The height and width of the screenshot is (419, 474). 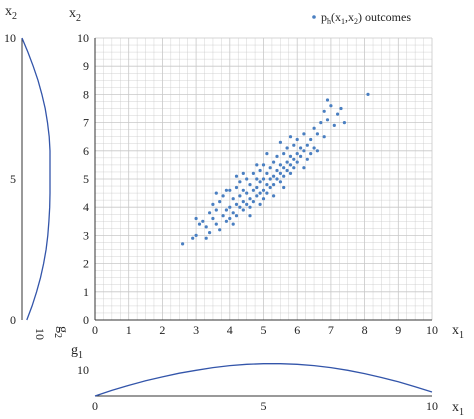 I want to click on x-tick-label: 0, so click(x=95, y=330).